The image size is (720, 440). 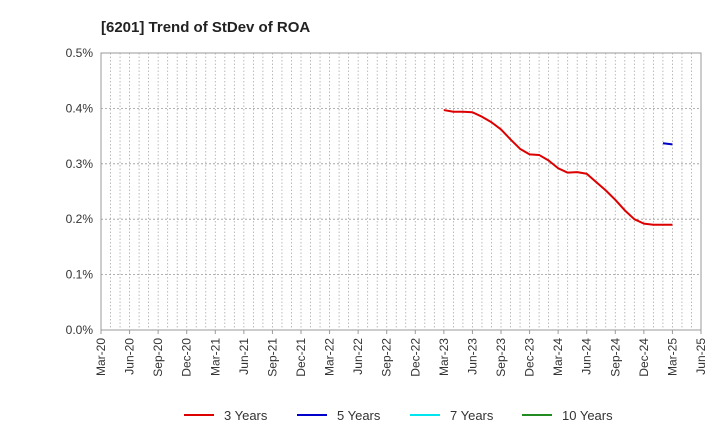 What do you see at coordinates (272, 357) in the screenshot?
I see `x-tick-label: Sep-21` at bounding box center [272, 357].